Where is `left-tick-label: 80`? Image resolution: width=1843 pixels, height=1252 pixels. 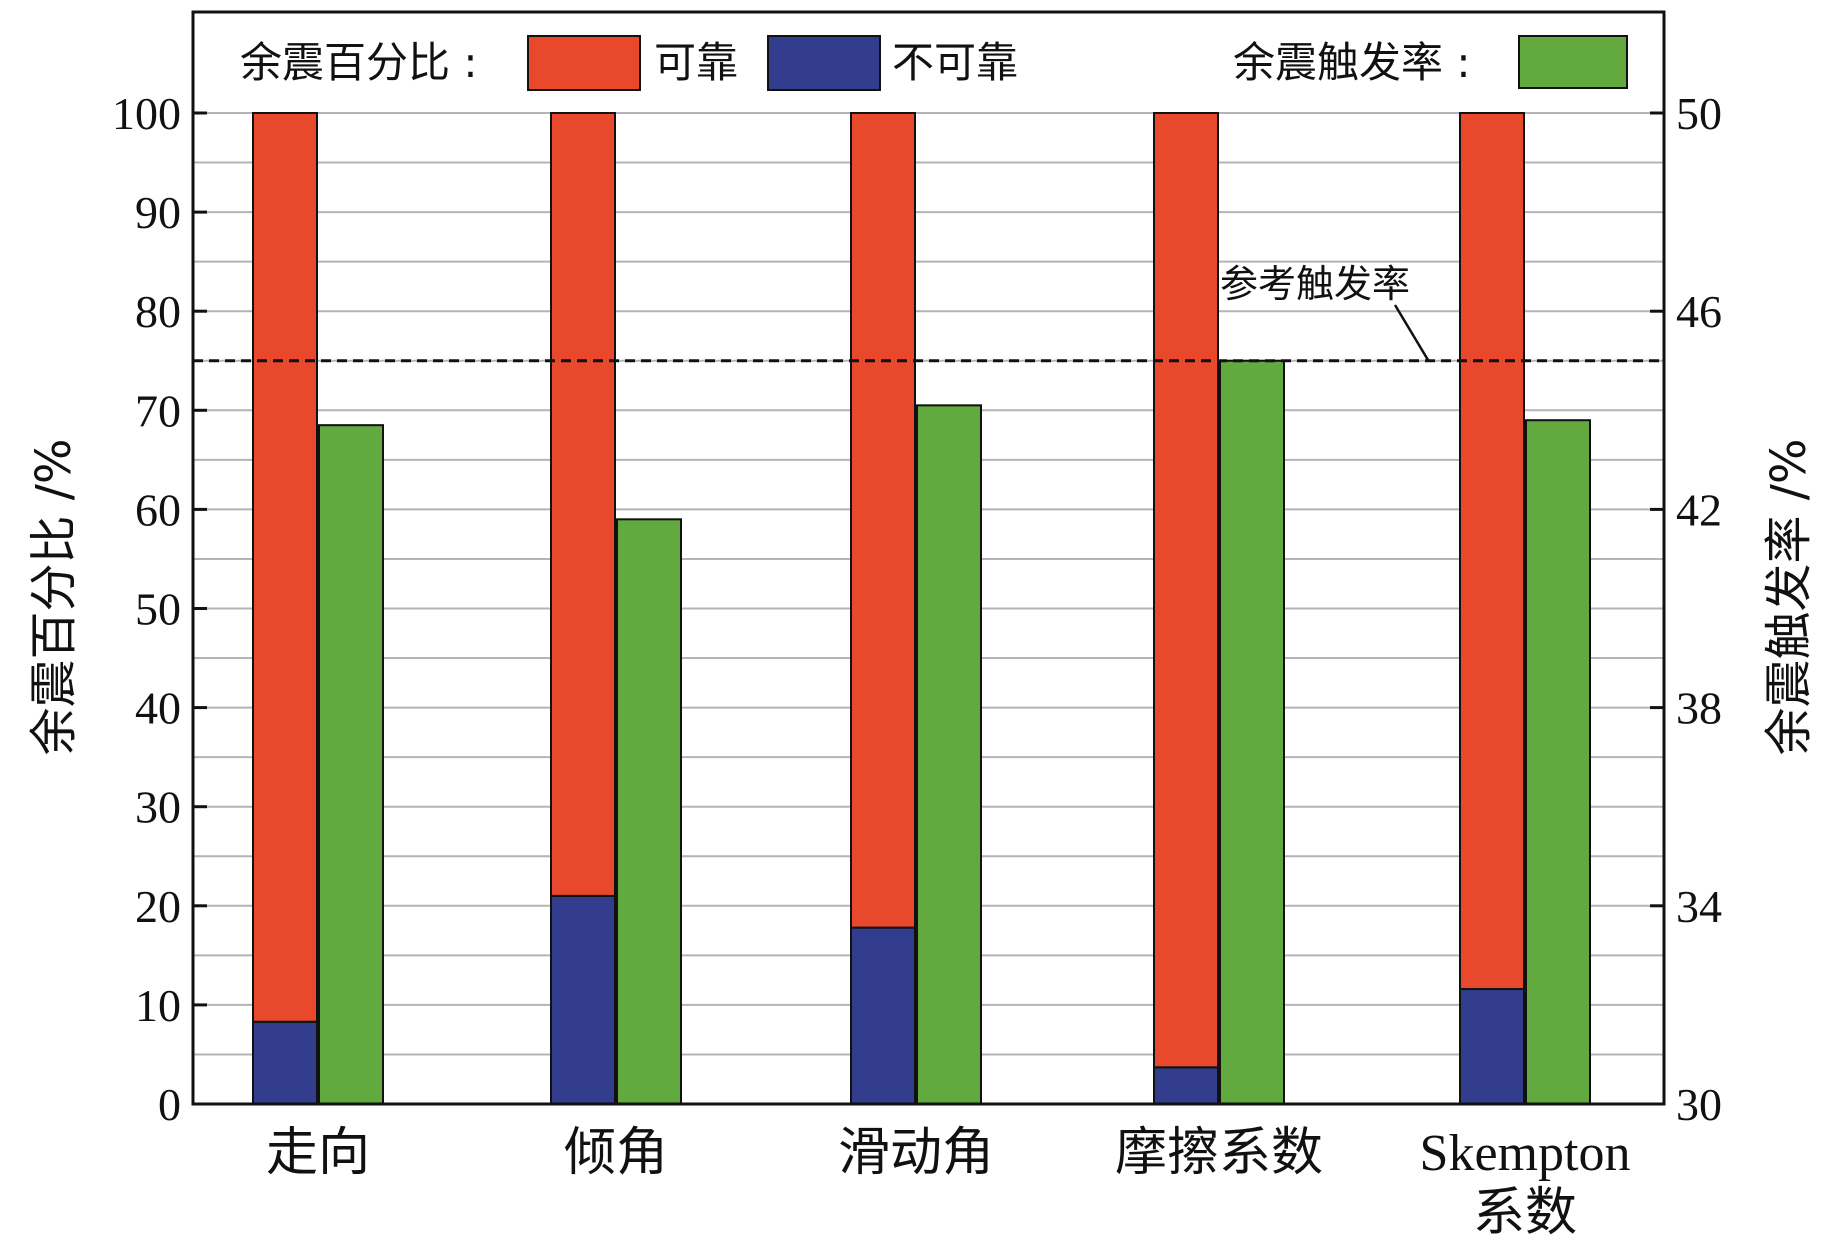 left-tick-label: 80 is located at coordinates (158, 311).